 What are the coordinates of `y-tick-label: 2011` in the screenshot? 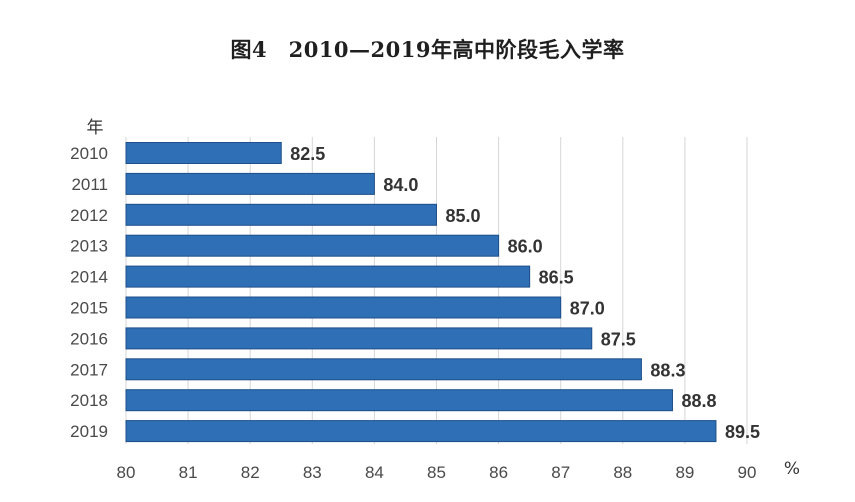 It's located at (89, 184).